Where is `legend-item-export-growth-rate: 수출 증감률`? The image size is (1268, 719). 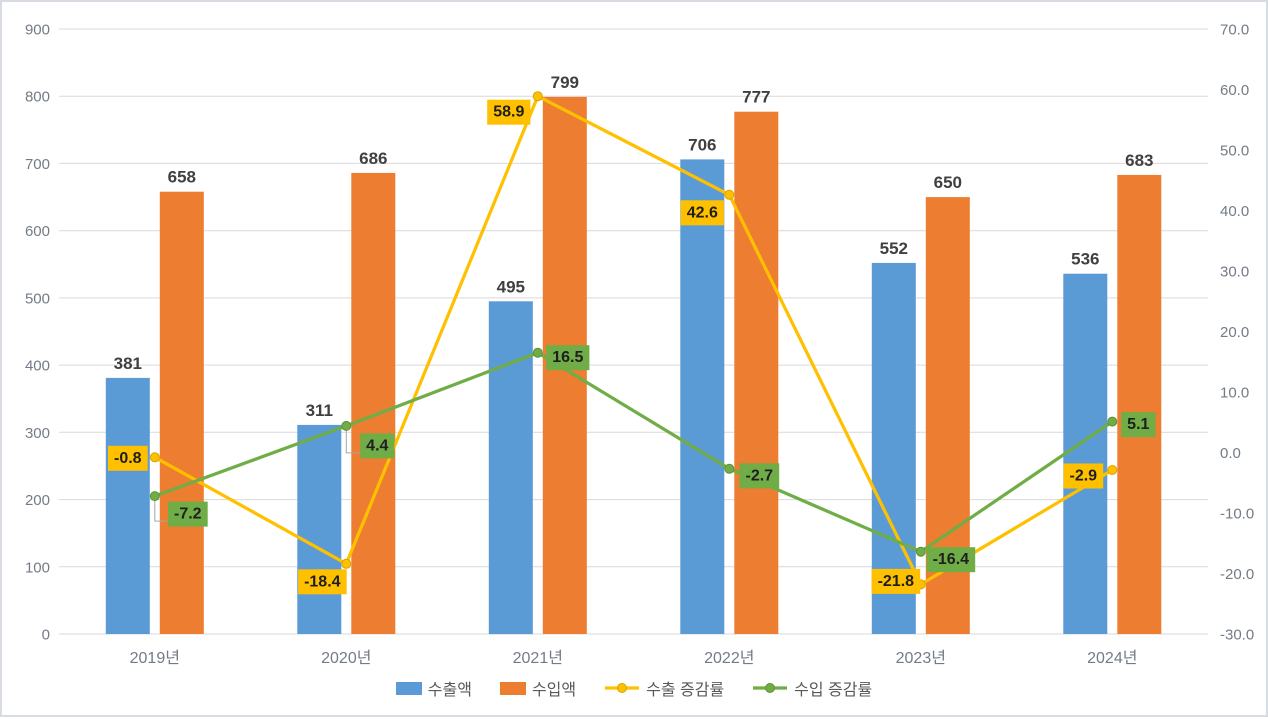
legend-item-export-growth-rate: 수출 증감률 is located at coordinates (664, 688).